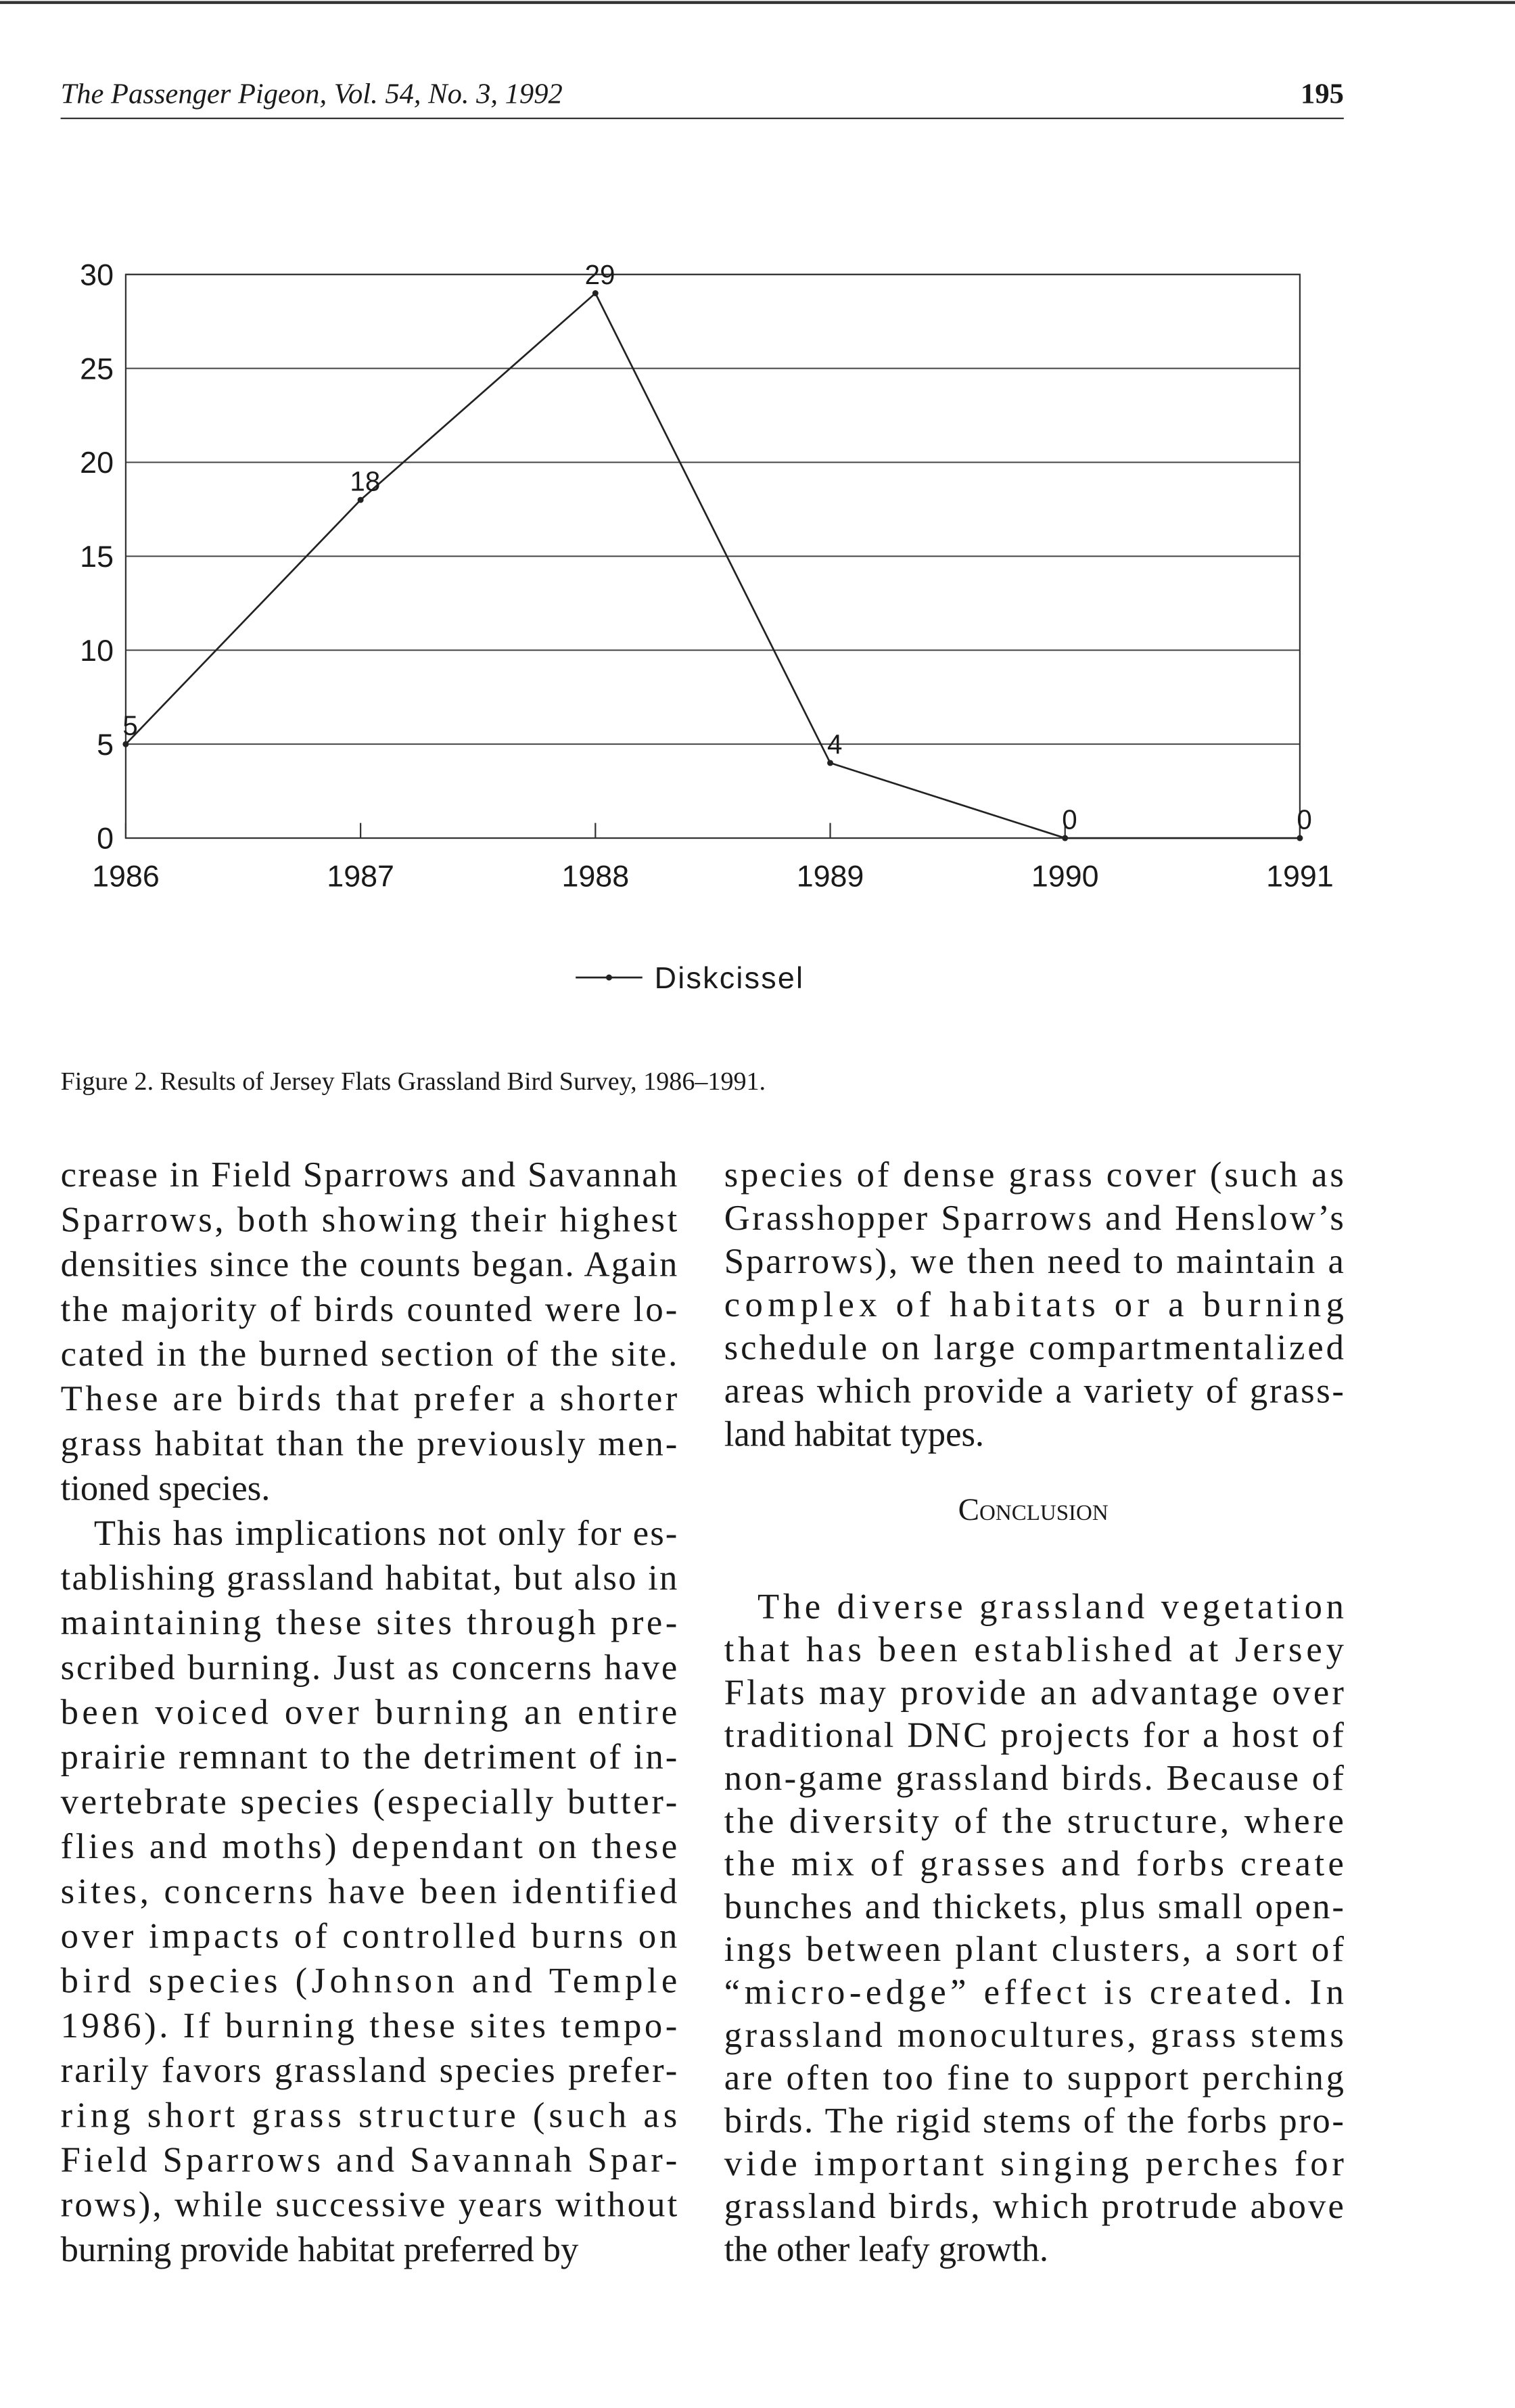  What do you see at coordinates (97, 557) in the screenshot?
I see `y-tick-label: 15` at bounding box center [97, 557].